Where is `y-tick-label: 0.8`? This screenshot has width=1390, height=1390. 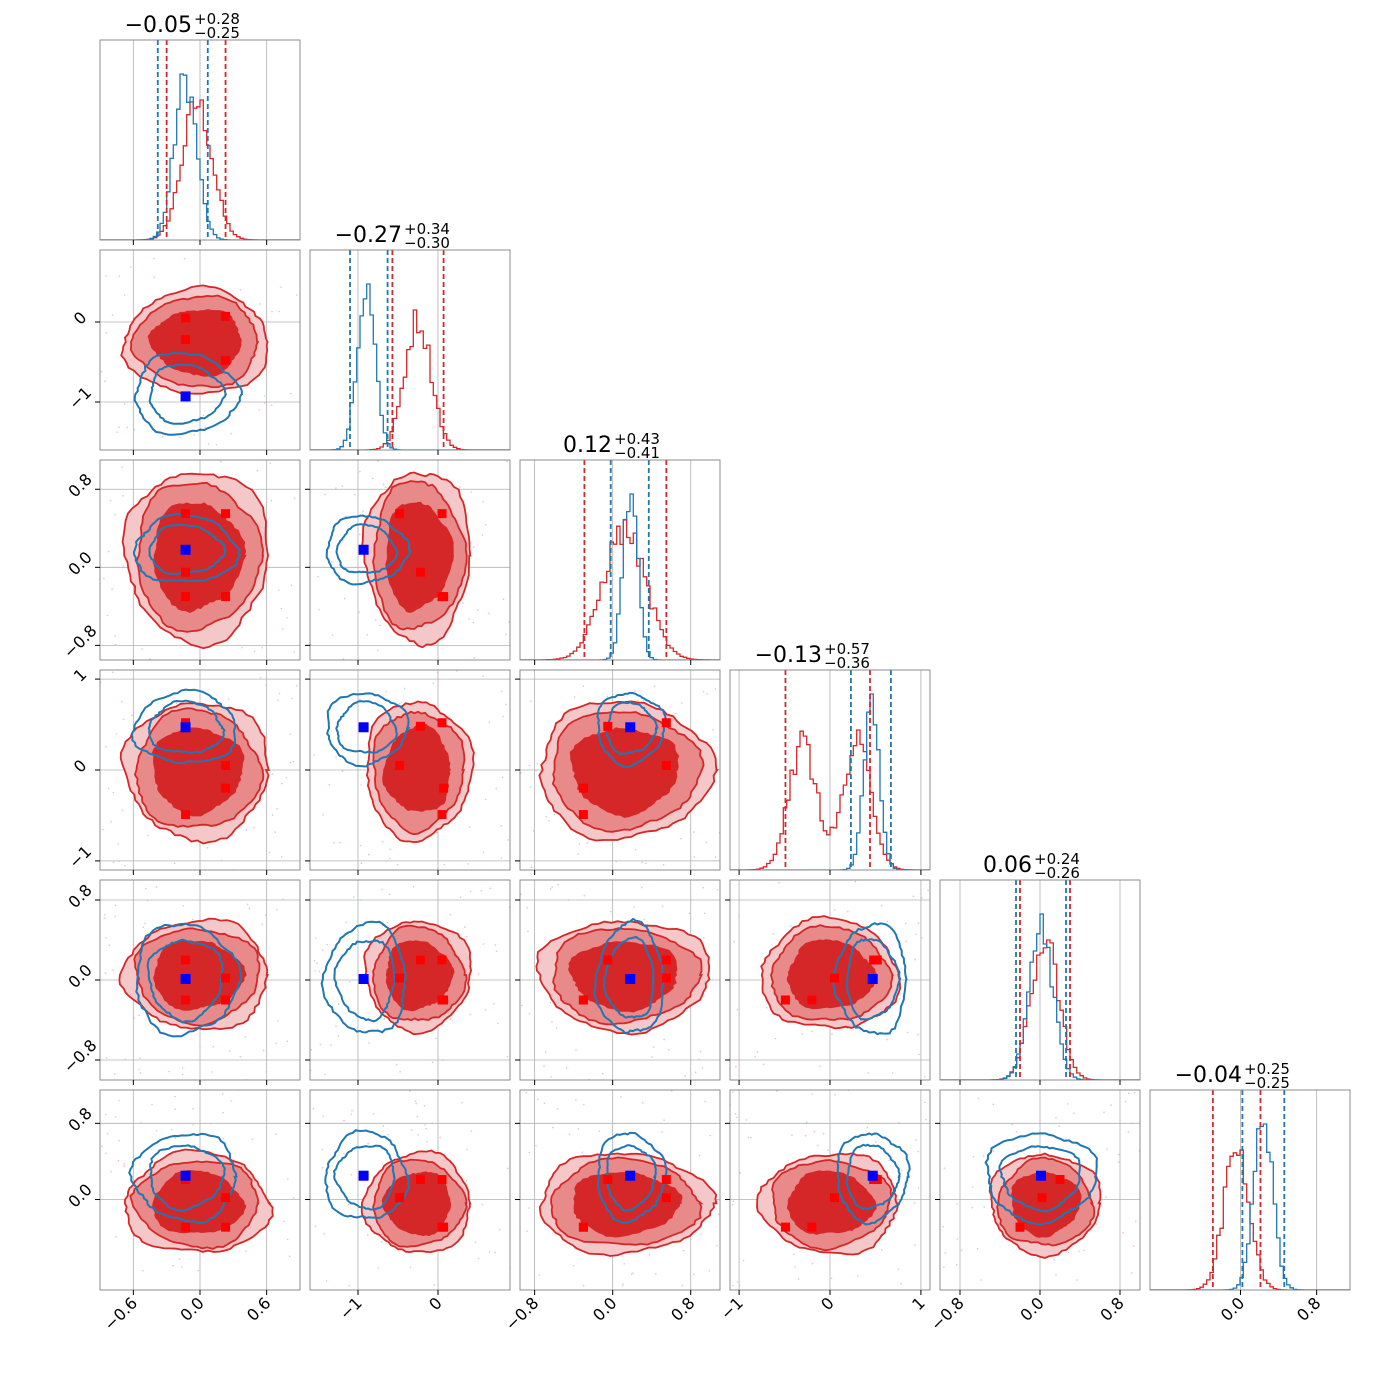 y-tick-label: 0.8 is located at coordinates (79, 895).